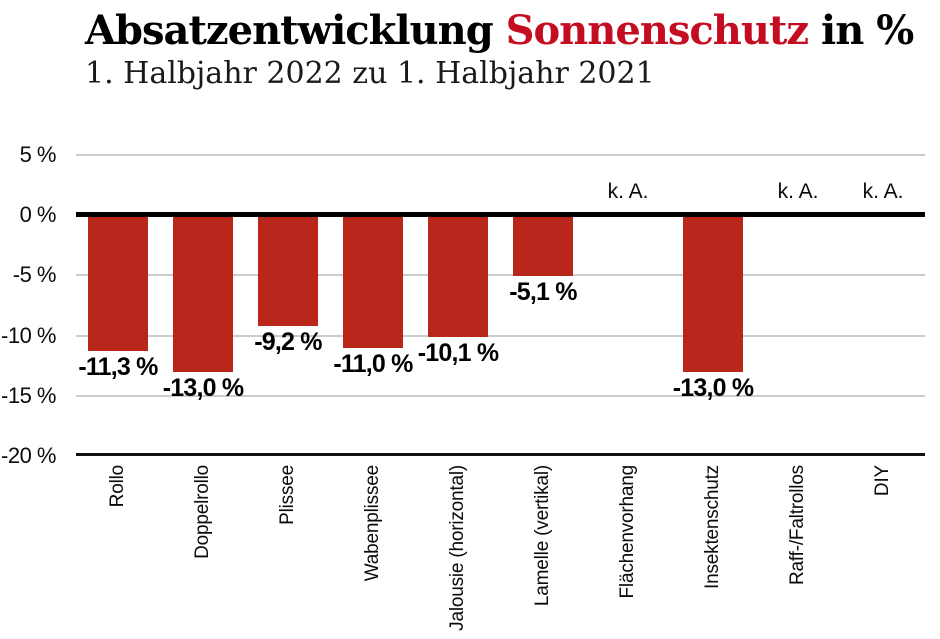 This screenshot has width=940, height=639. I want to click on x-tick-label: Flächenvorhang, so click(627, 532).